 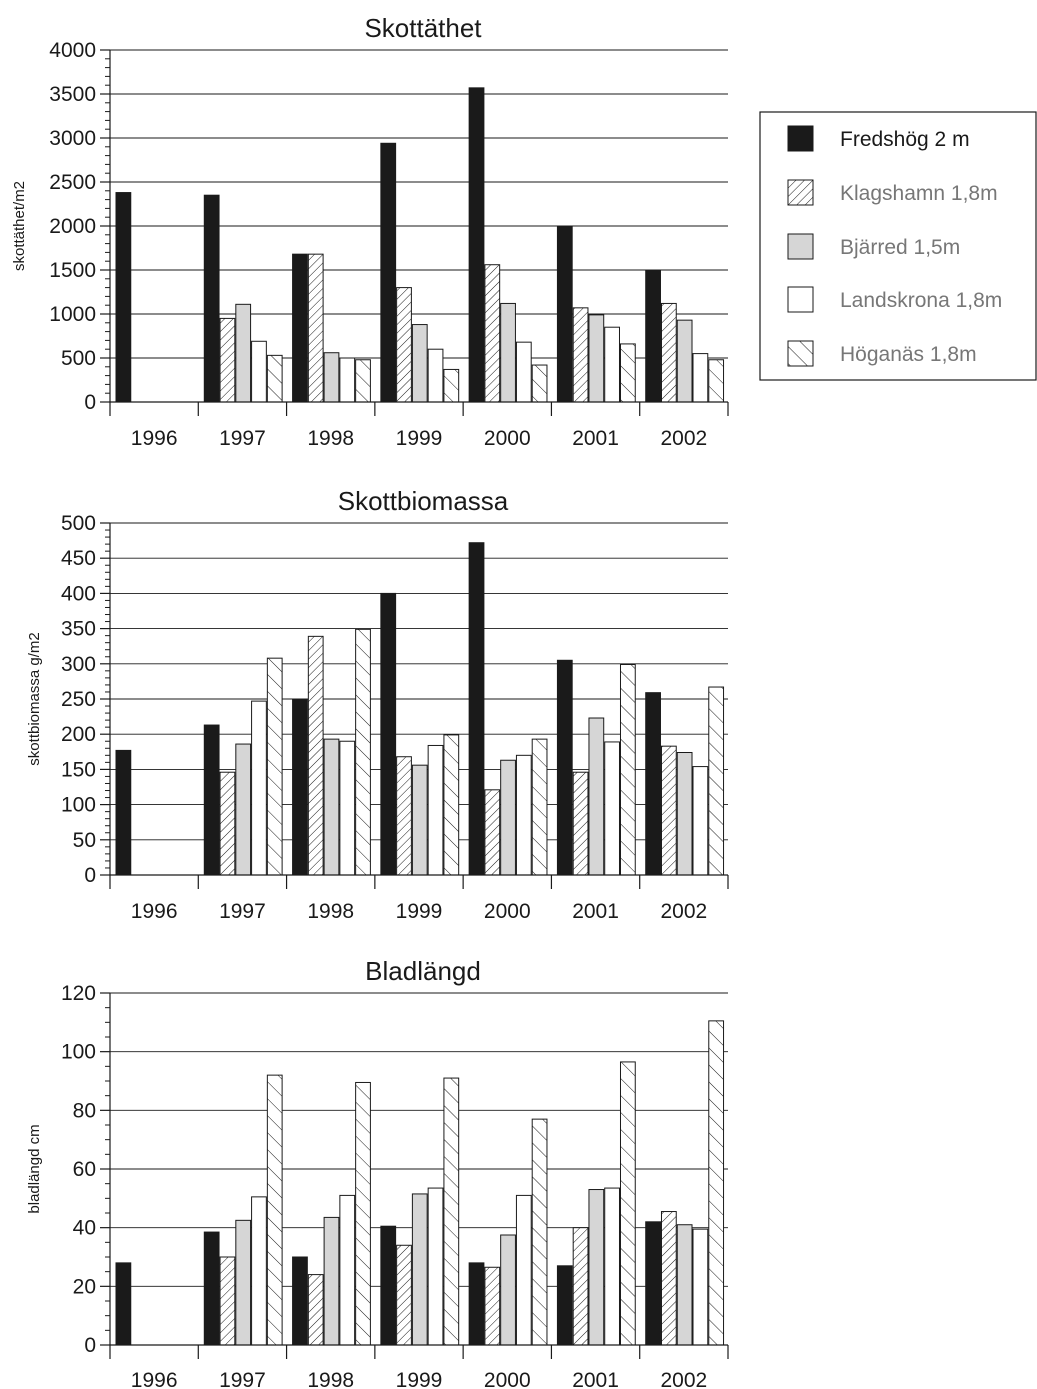 I want to click on y-tick-label: 40, so click(x=84, y=1228).